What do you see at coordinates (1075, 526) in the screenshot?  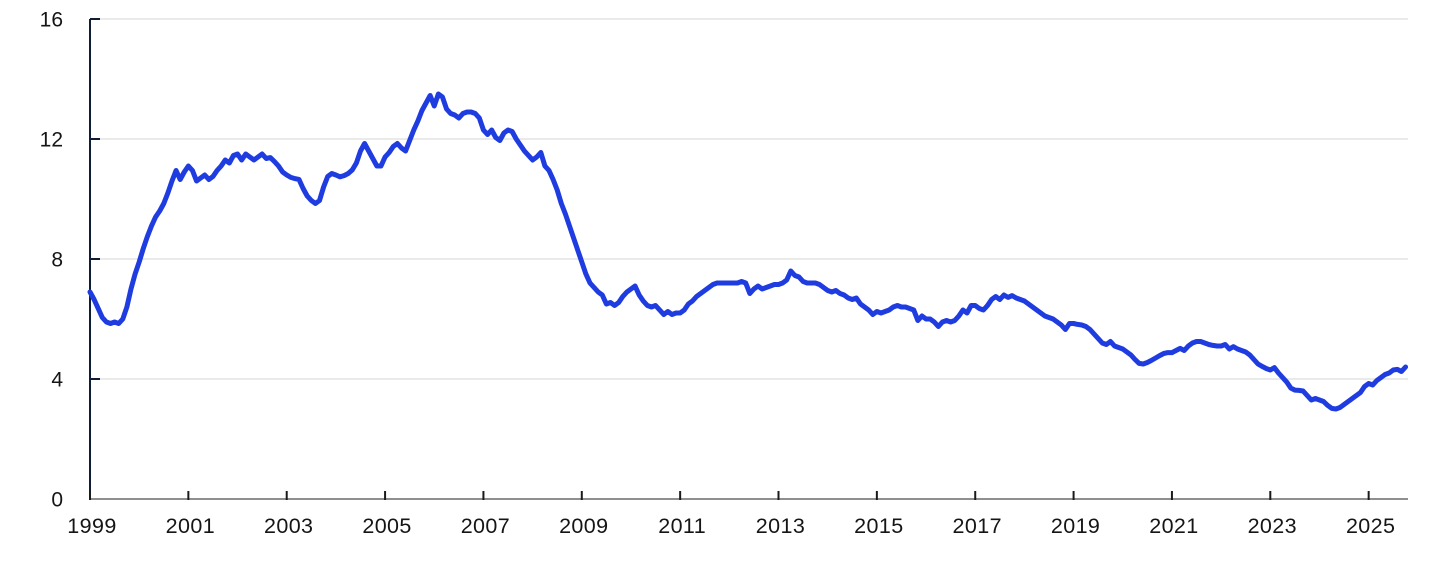 I see `x-axis-label-2019: 2019` at bounding box center [1075, 526].